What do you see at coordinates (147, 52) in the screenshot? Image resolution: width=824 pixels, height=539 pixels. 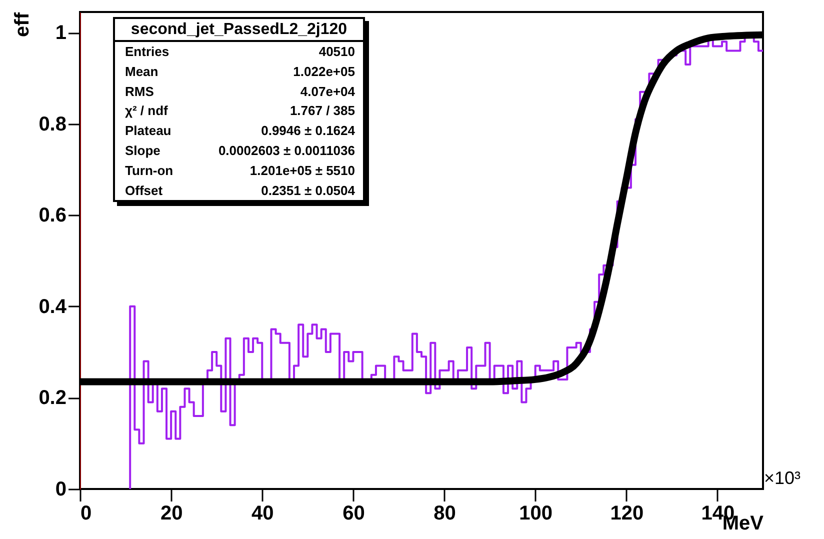 I see `annotation: Entries` at bounding box center [147, 52].